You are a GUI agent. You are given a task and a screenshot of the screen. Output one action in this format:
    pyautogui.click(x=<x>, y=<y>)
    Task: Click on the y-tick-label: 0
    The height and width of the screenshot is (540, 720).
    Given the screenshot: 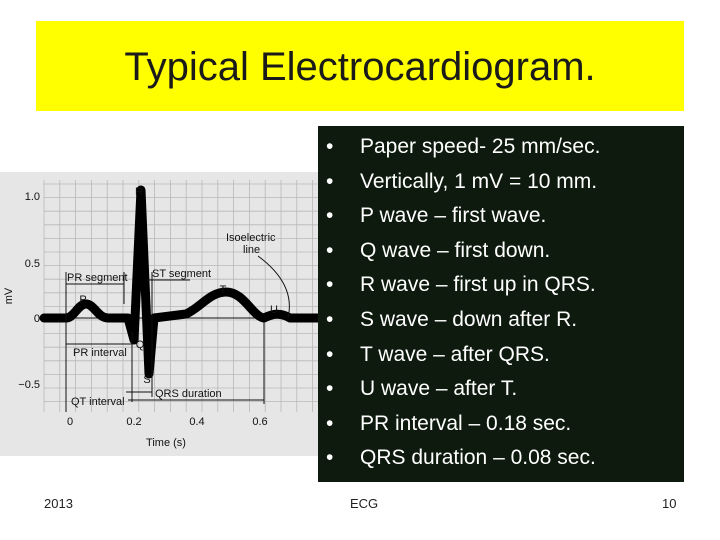 What is the action you would take?
    pyautogui.click(x=37, y=319)
    